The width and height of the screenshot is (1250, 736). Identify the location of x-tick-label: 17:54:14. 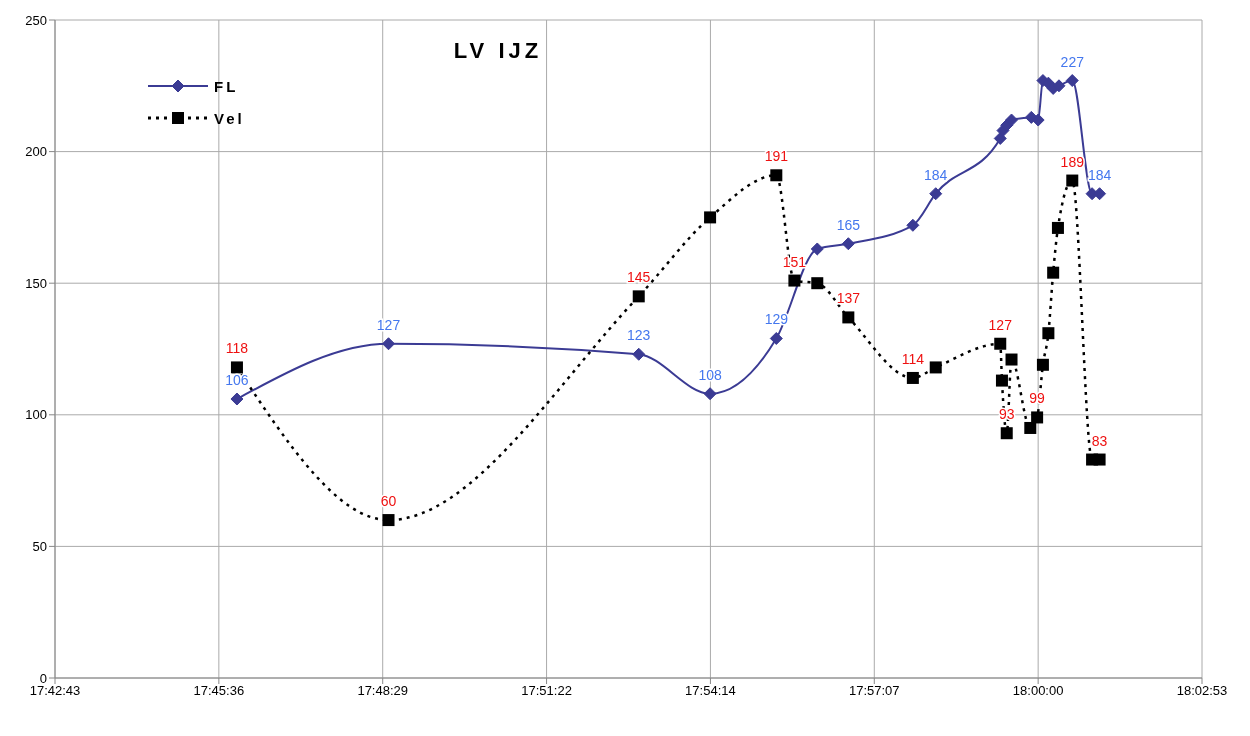
(710, 691).